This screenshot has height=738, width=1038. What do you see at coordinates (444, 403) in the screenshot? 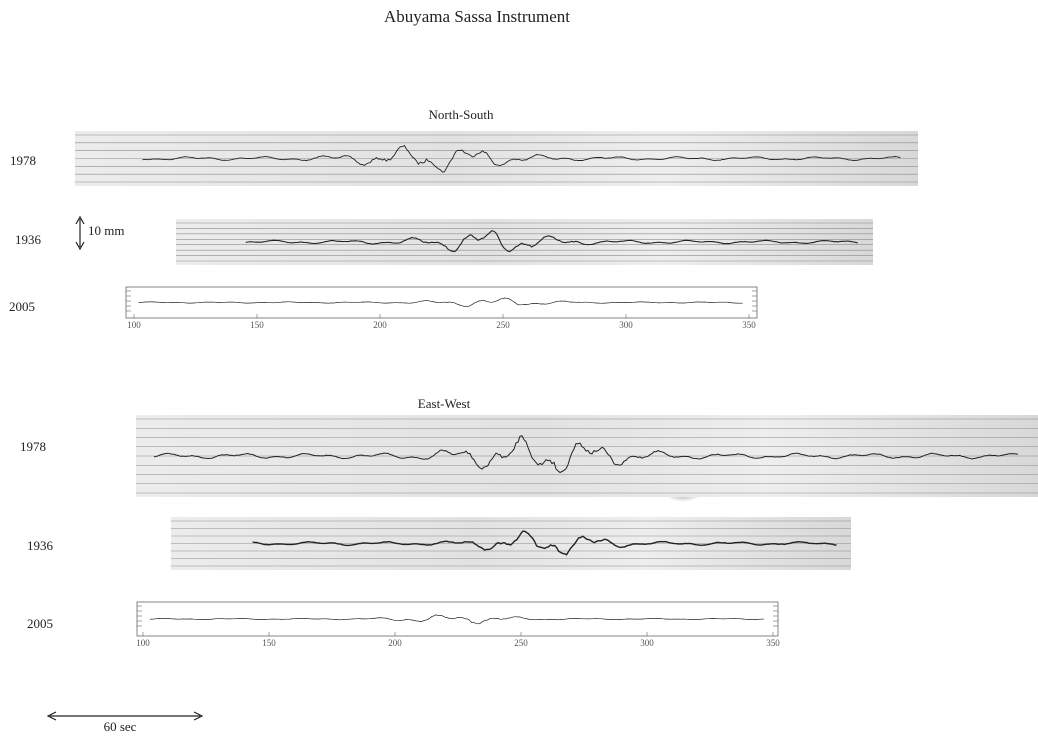
I see `panel-heading: East-West` at bounding box center [444, 403].